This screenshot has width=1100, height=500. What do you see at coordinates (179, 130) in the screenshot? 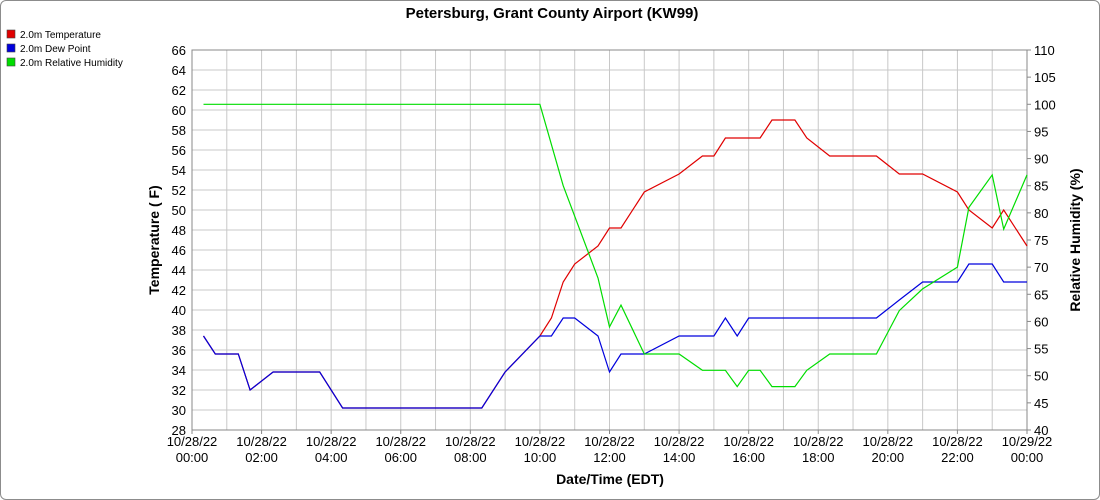
I see `y-left-tick-label: 58` at bounding box center [179, 130].